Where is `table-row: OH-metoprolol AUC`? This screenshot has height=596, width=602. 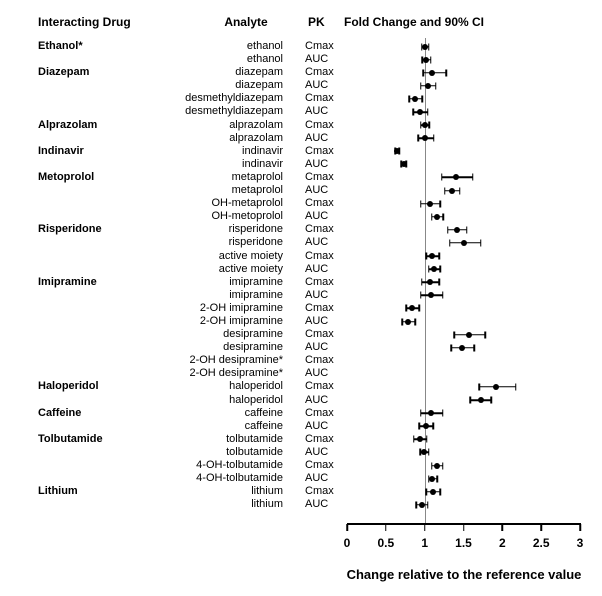 table-row: OH-metoprolol AUC is located at coordinates (301, 216).